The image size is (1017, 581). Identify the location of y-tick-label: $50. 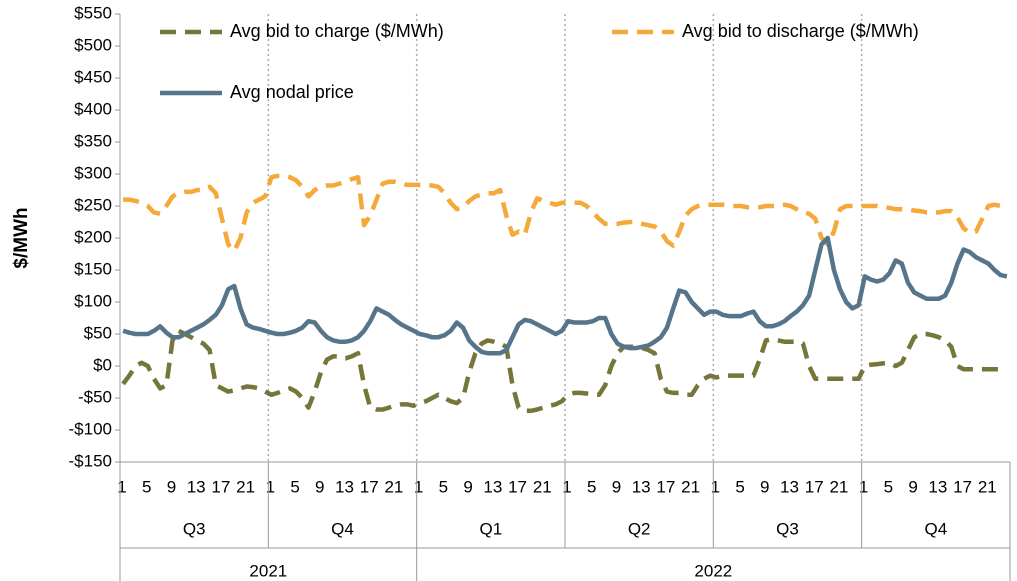
(98, 332).